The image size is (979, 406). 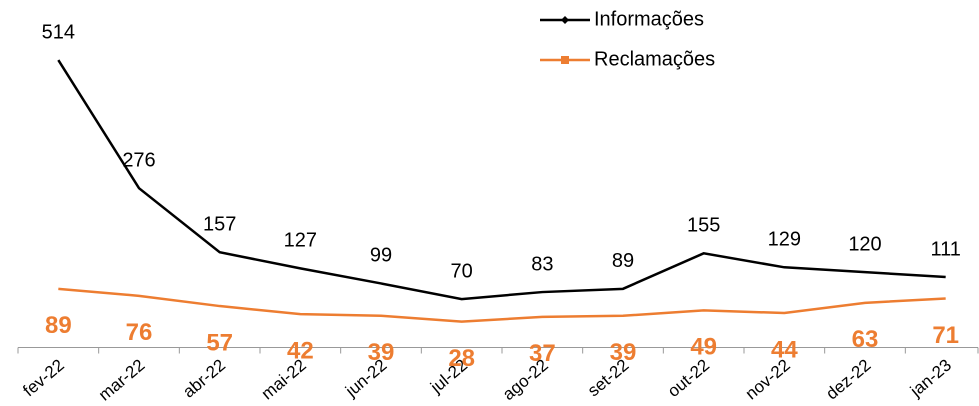 I want to click on data-label: 157, so click(x=219, y=225).